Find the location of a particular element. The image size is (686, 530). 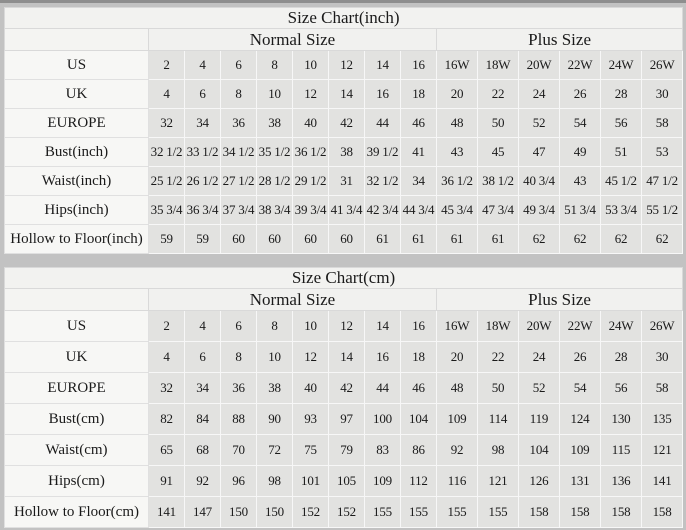

size-cell: 52 is located at coordinates (539, 388).